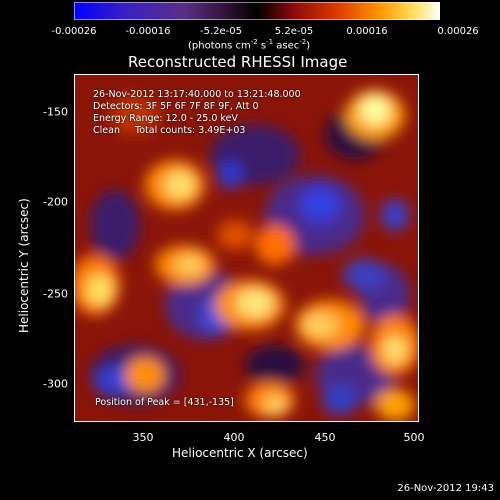 The height and width of the screenshot is (500, 500). What do you see at coordinates (249, 45) in the screenshot?
I see `colorbar-unit-label: (photons cm-2 s-1 asec-2)` at bounding box center [249, 45].